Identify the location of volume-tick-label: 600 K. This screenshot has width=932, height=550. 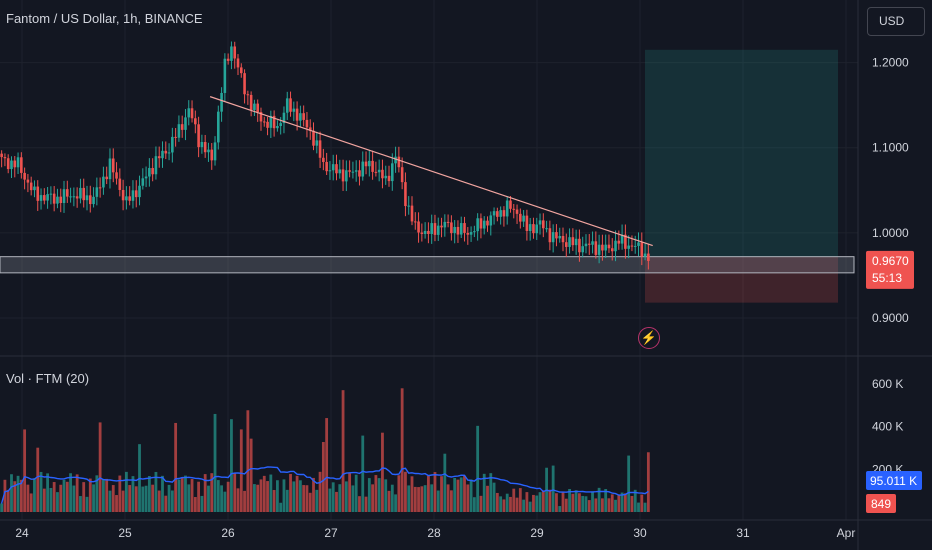
(887, 384).